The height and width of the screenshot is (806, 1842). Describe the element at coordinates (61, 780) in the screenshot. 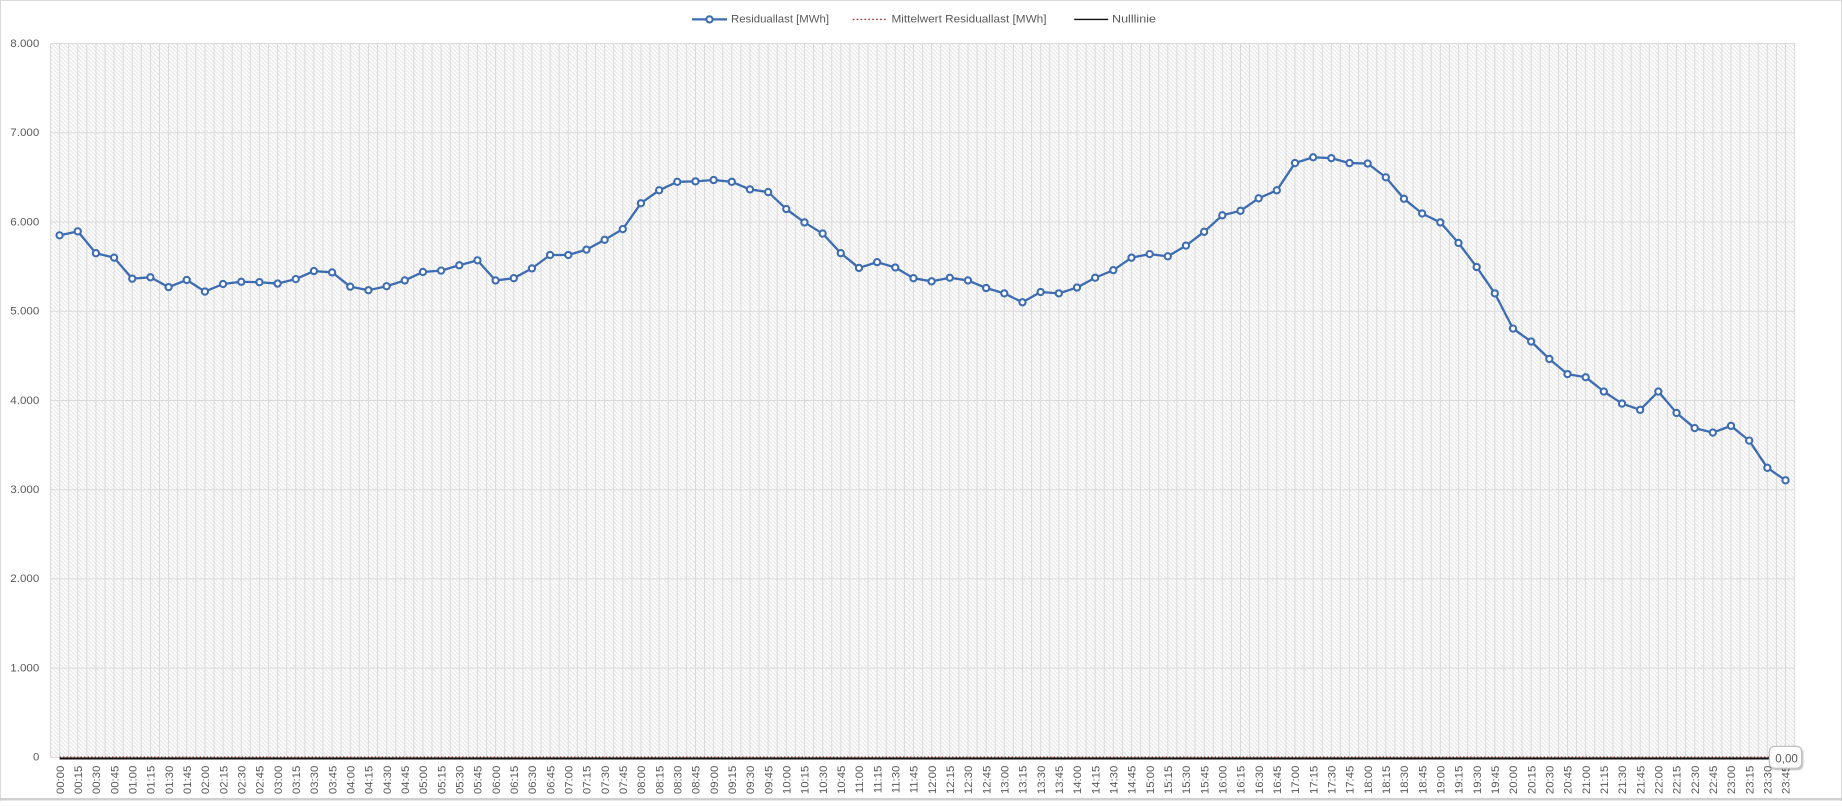

I see `svg-text: 00:00` at that location.